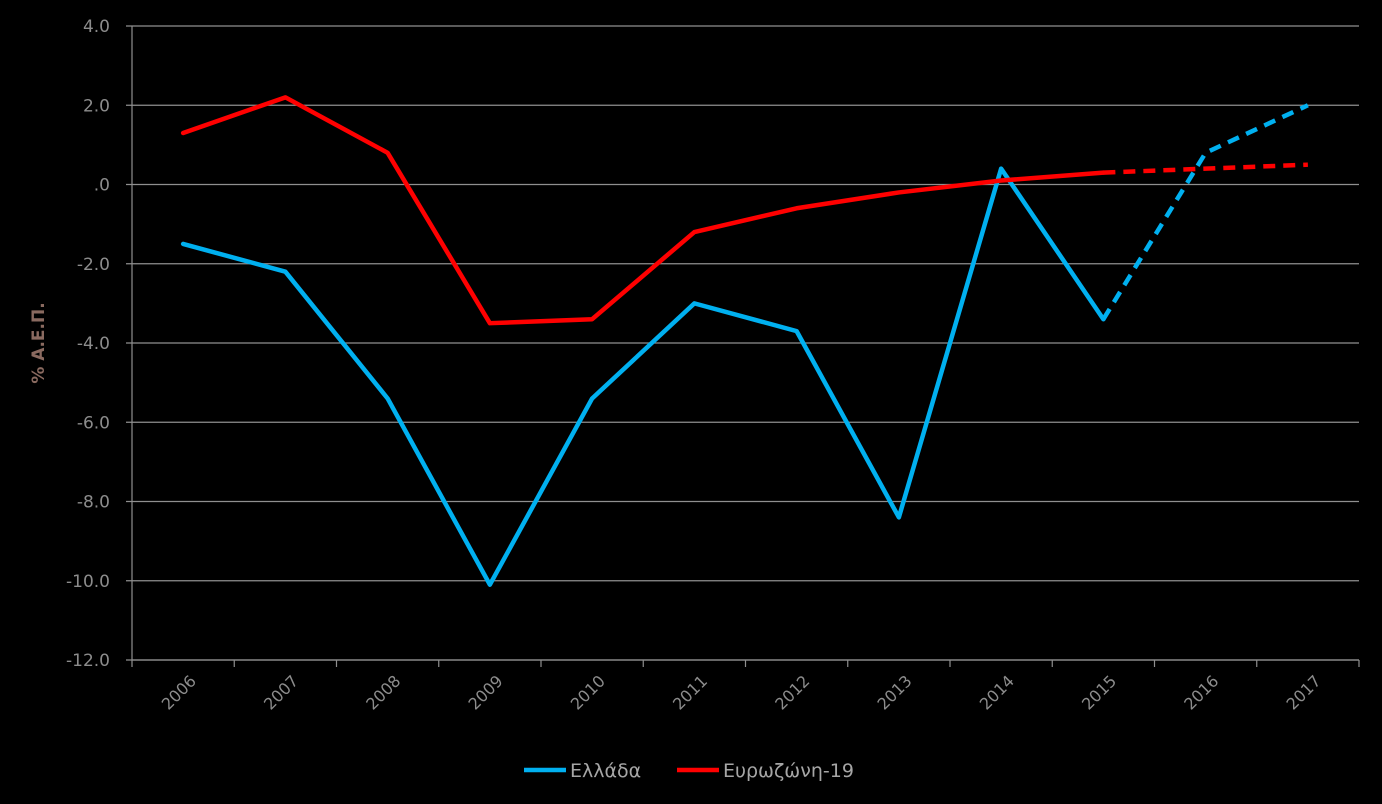 This screenshot has height=804, width=1382. I want to click on y-tick-label: -2.0, so click(93, 265).